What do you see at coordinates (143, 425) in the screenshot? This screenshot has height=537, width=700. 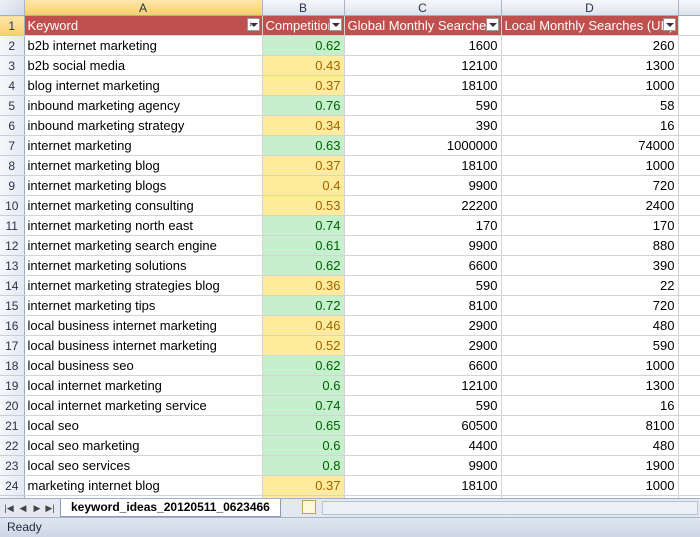 I see `keyword-cell: local seo` at bounding box center [143, 425].